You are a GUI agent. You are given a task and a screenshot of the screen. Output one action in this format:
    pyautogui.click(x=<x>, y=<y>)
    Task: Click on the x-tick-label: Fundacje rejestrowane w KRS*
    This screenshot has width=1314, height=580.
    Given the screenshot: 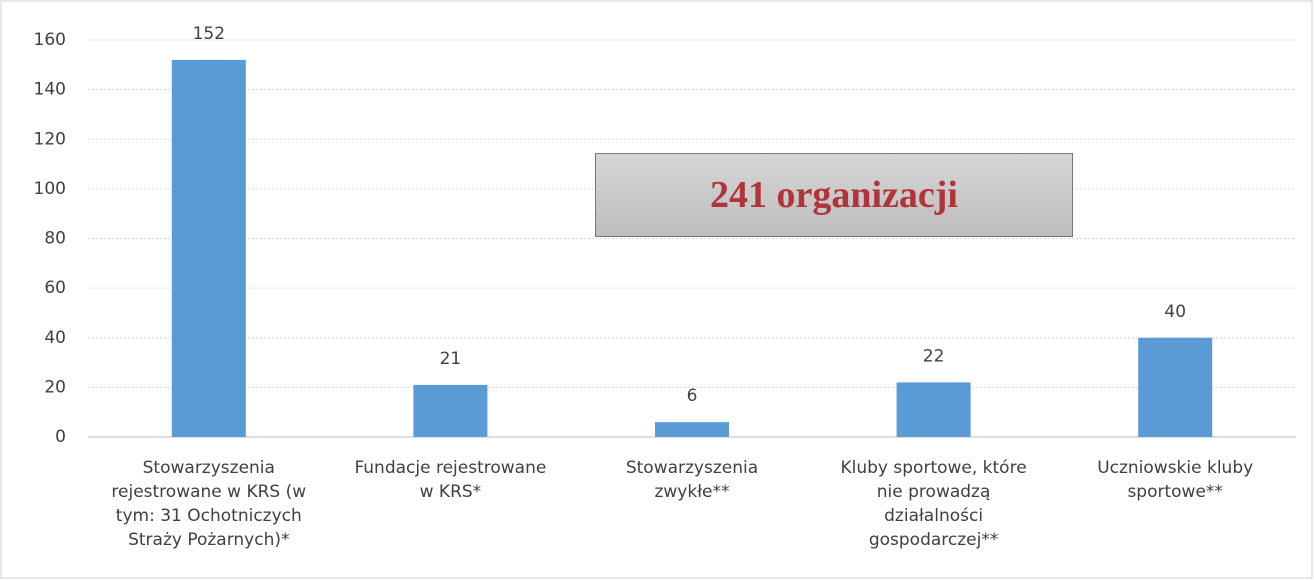 What is the action you would take?
    pyautogui.click(x=450, y=480)
    